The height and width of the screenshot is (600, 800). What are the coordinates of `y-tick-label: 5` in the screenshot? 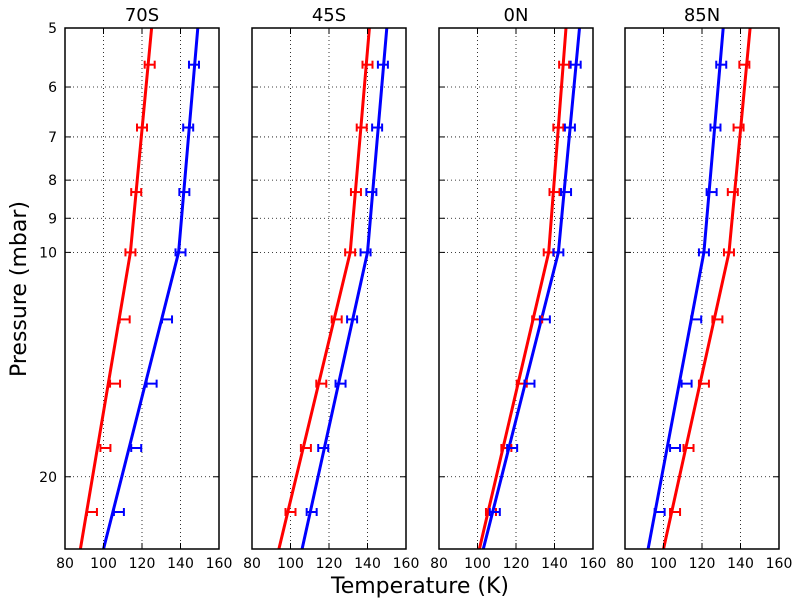 It's located at (52, 29).